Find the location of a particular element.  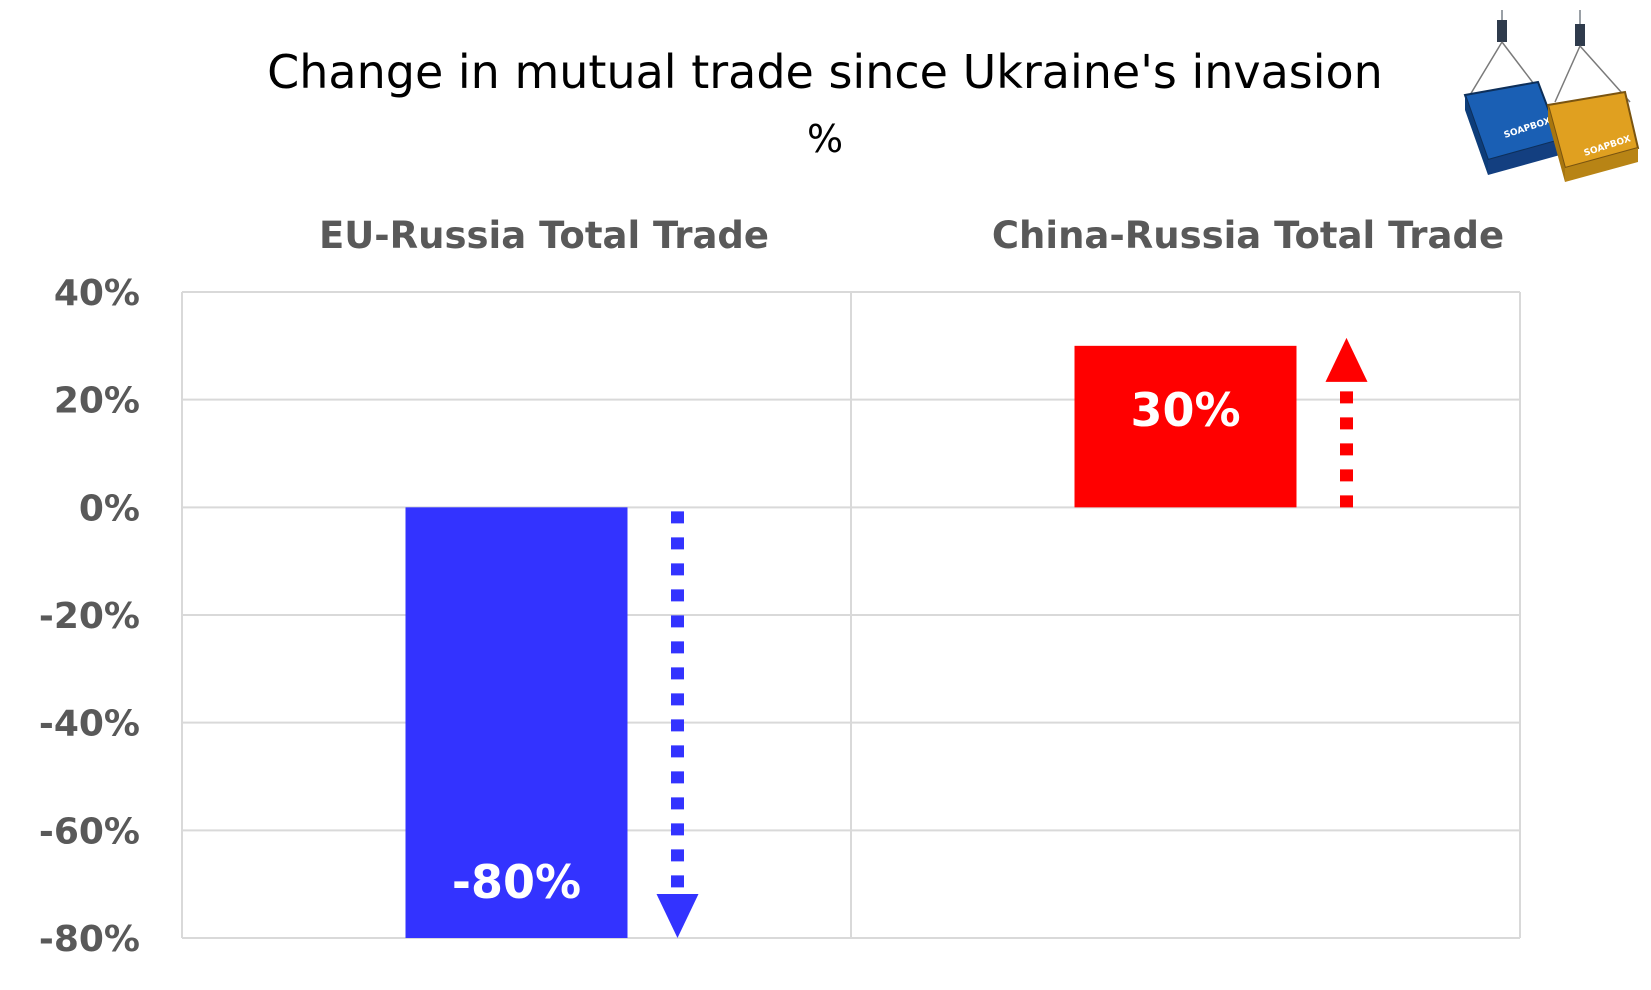

y-tick-label: -40% is located at coordinates (89, 724).